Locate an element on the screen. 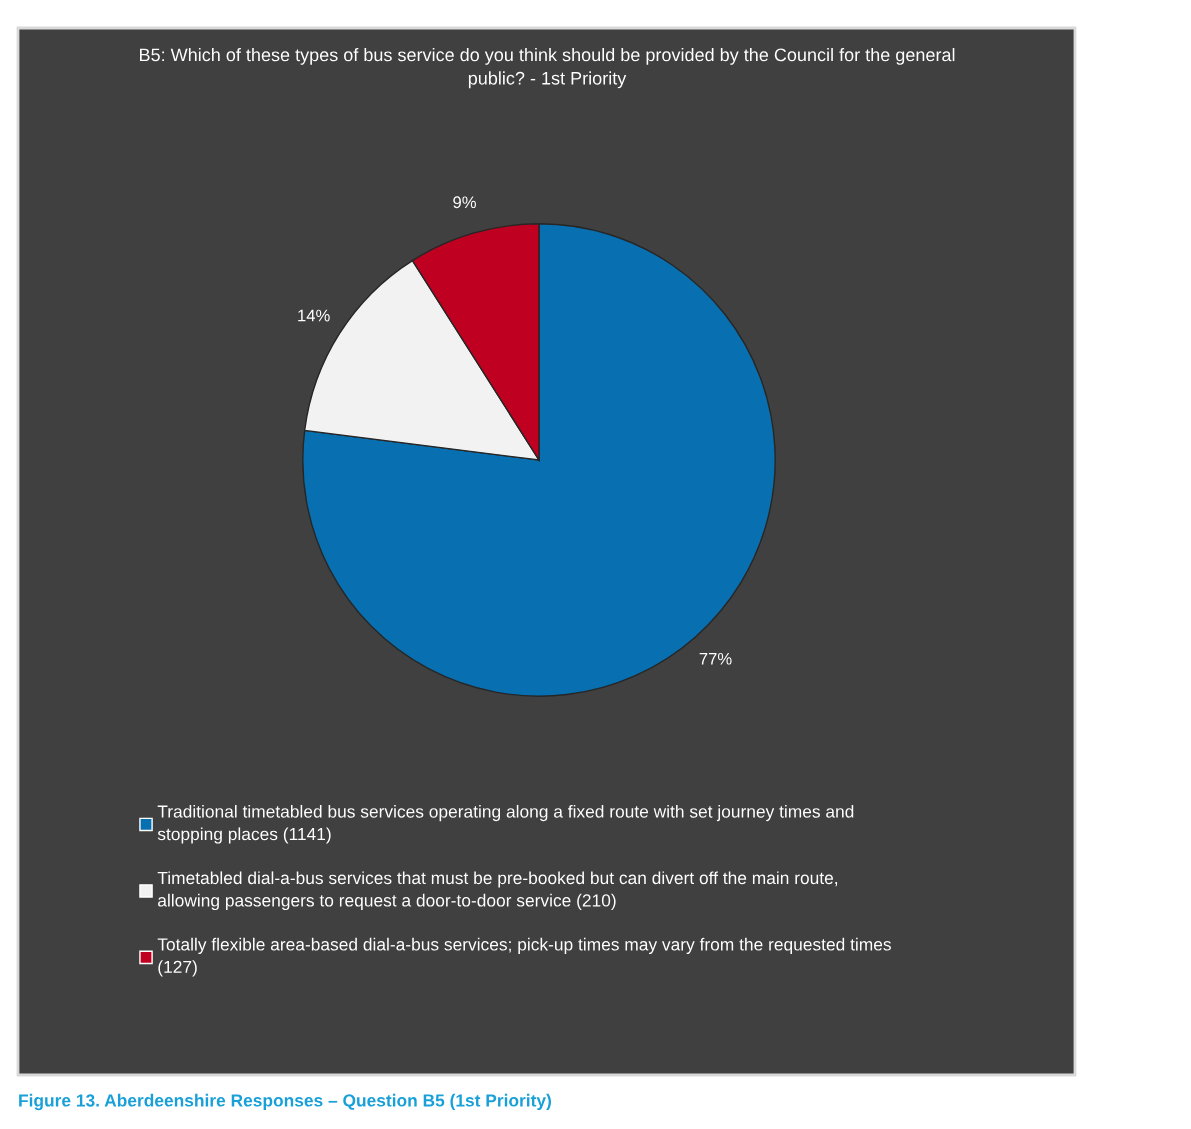 The width and height of the screenshot is (1191, 1129). legend-label: Traditional timetabled bus services operating along a fixed route with set journey times and stopping places (1141) is located at coordinates (505, 824).